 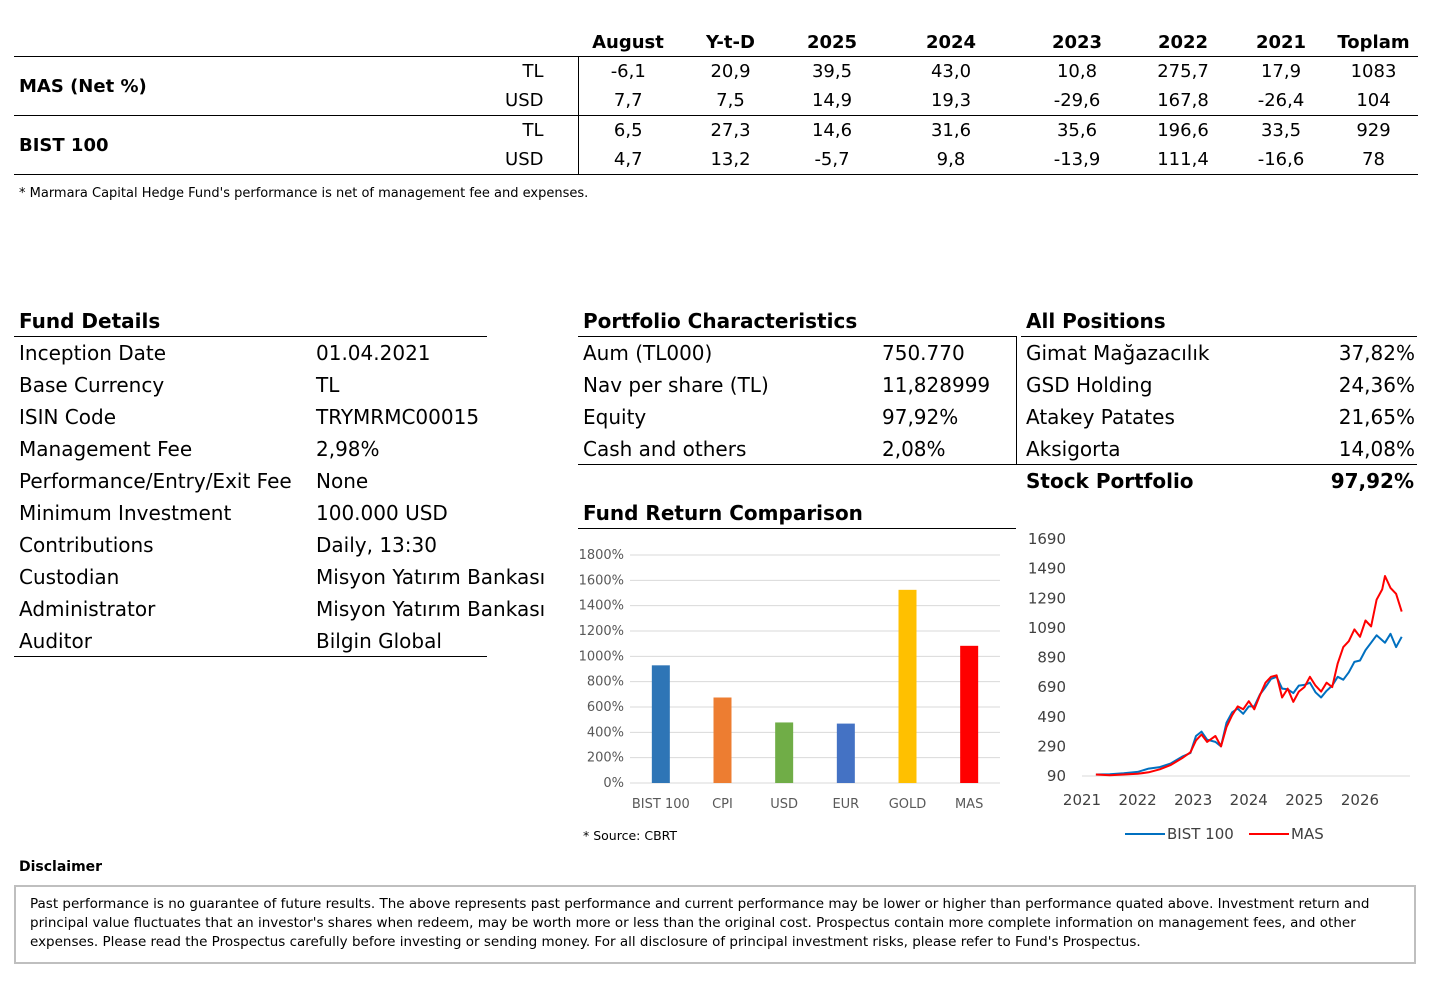 I want to click on detail-value: 01.04.2021, so click(x=373, y=353).